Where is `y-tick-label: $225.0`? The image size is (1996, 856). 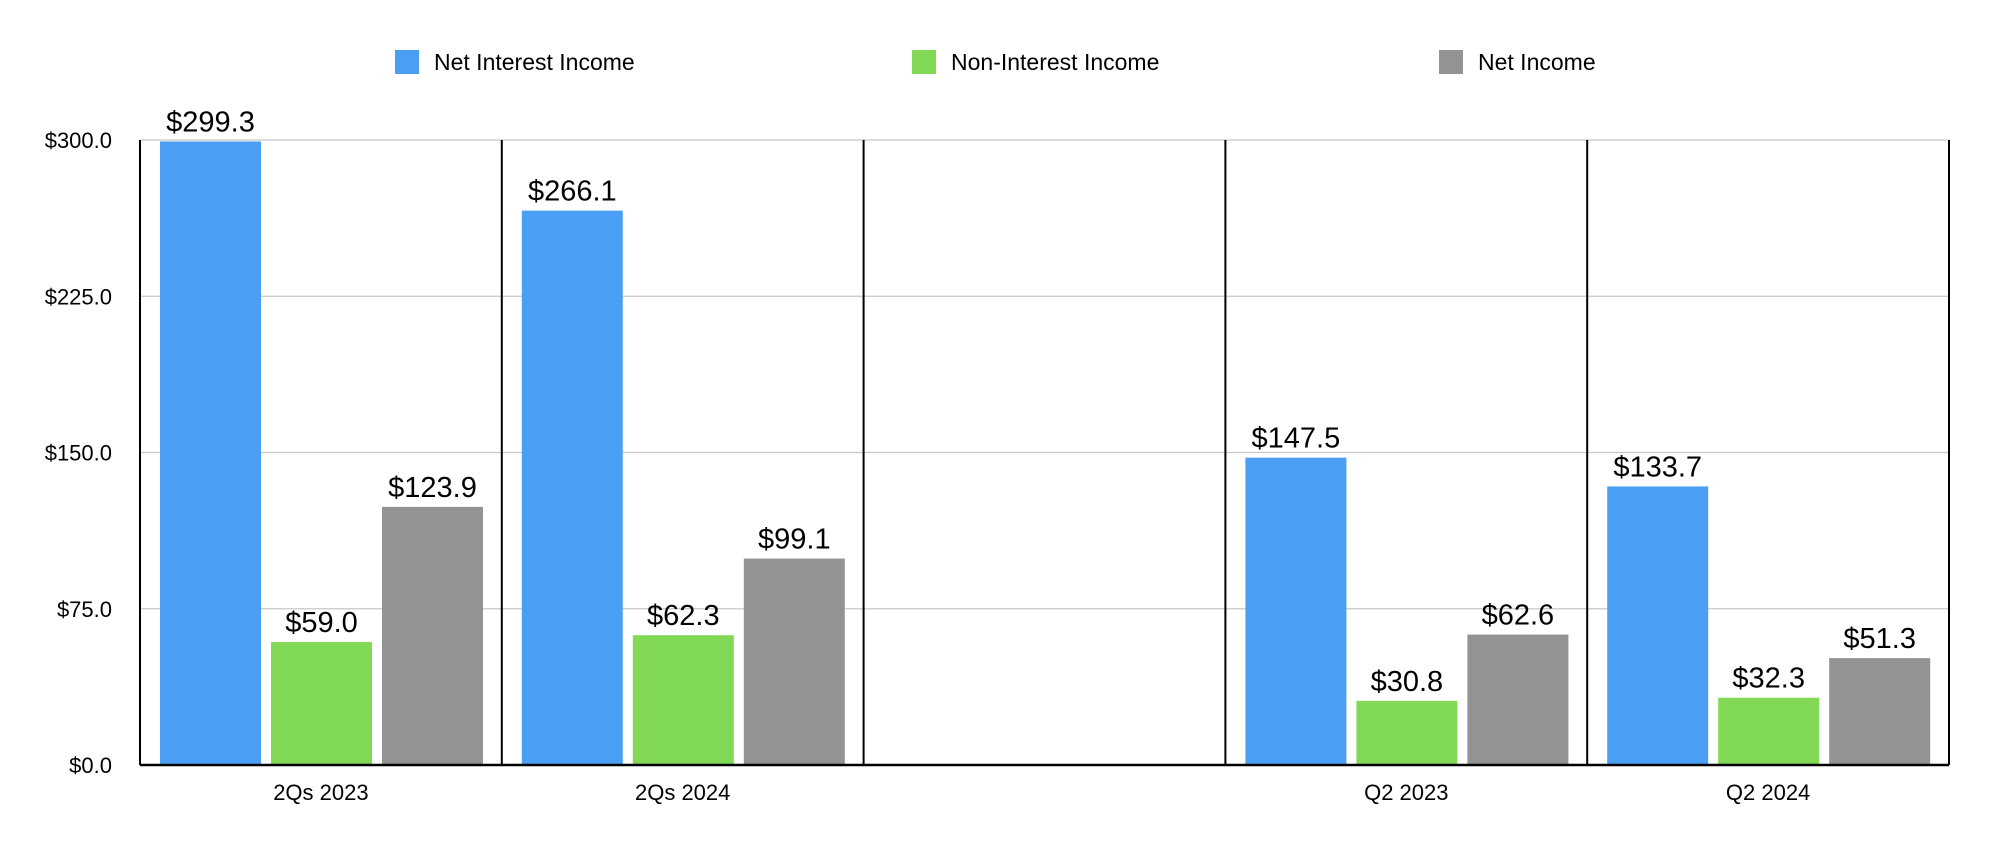
y-tick-label: $225.0 is located at coordinates (78, 296).